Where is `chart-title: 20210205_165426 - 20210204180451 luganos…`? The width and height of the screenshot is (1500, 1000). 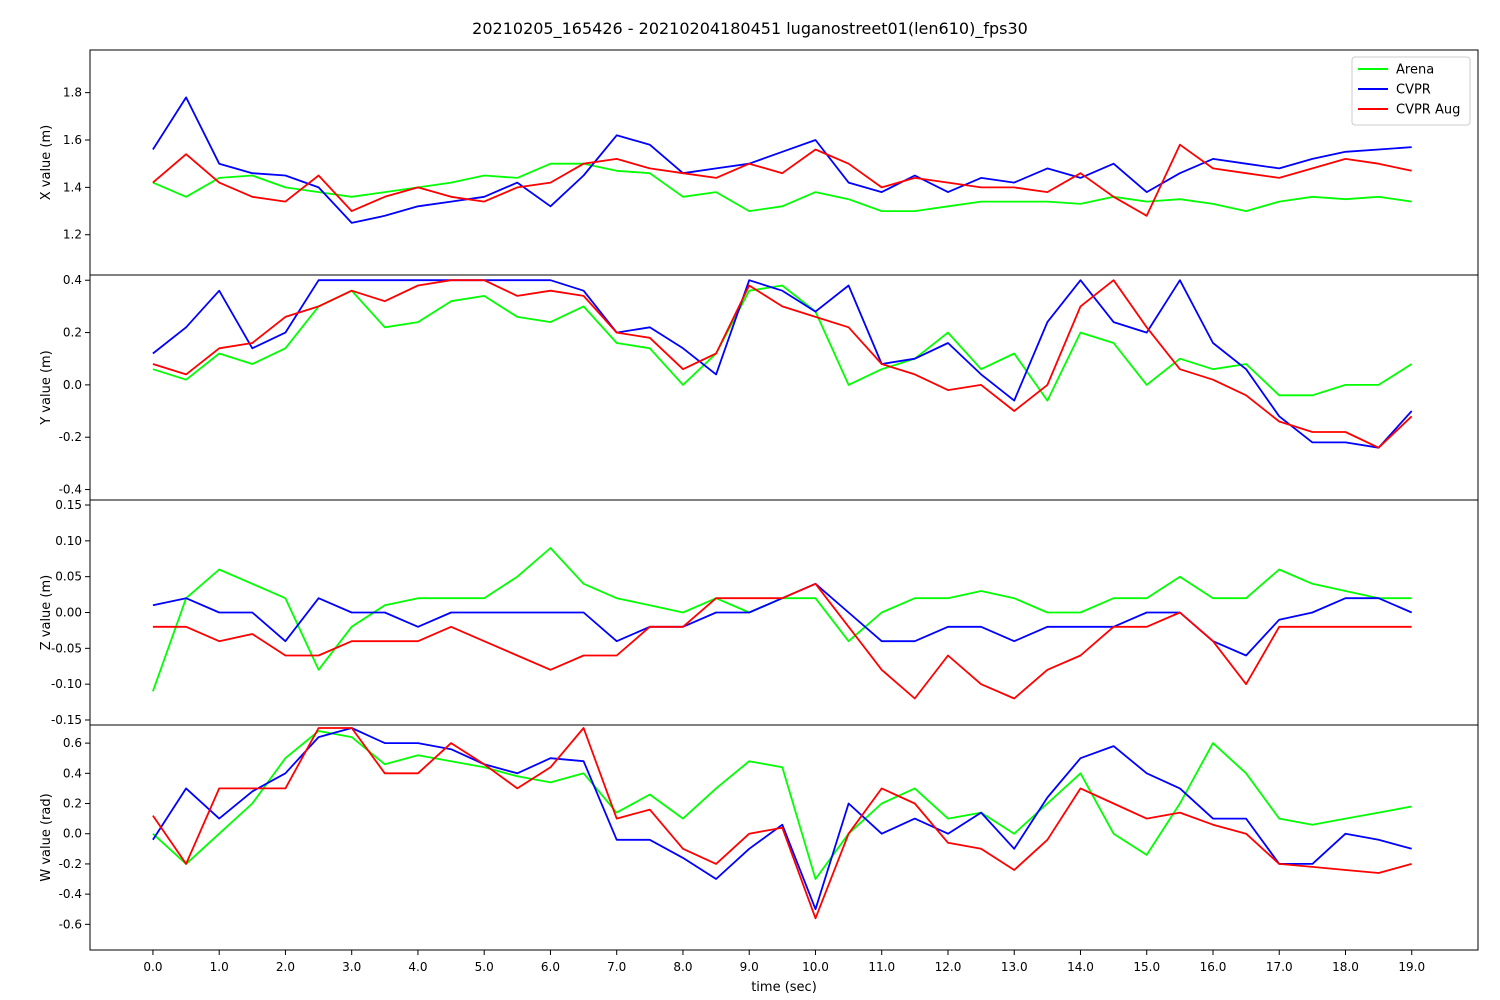 chart-title: 20210205_165426 - 20210204180451 luganos… is located at coordinates (750, 29).